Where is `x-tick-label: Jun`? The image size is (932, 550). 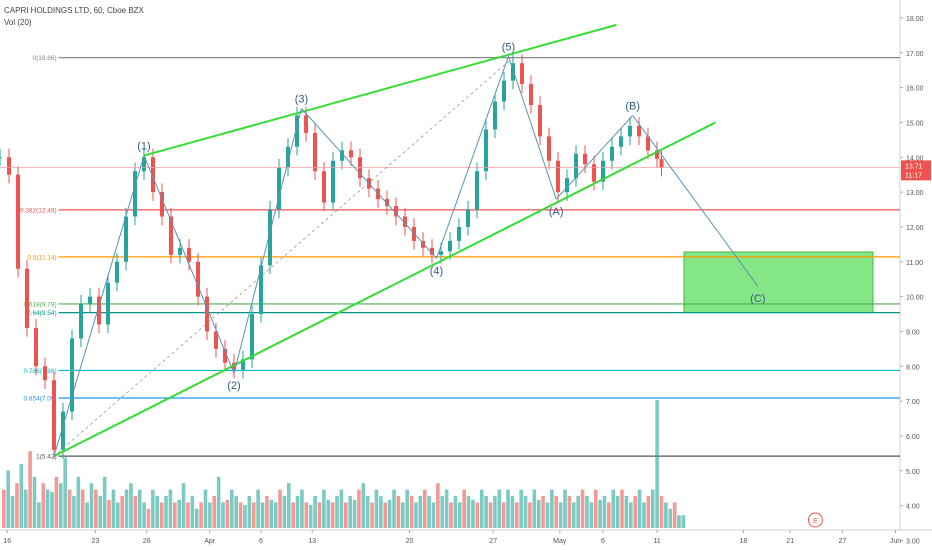 x-tick-label: Jun is located at coordinates (895, 541).